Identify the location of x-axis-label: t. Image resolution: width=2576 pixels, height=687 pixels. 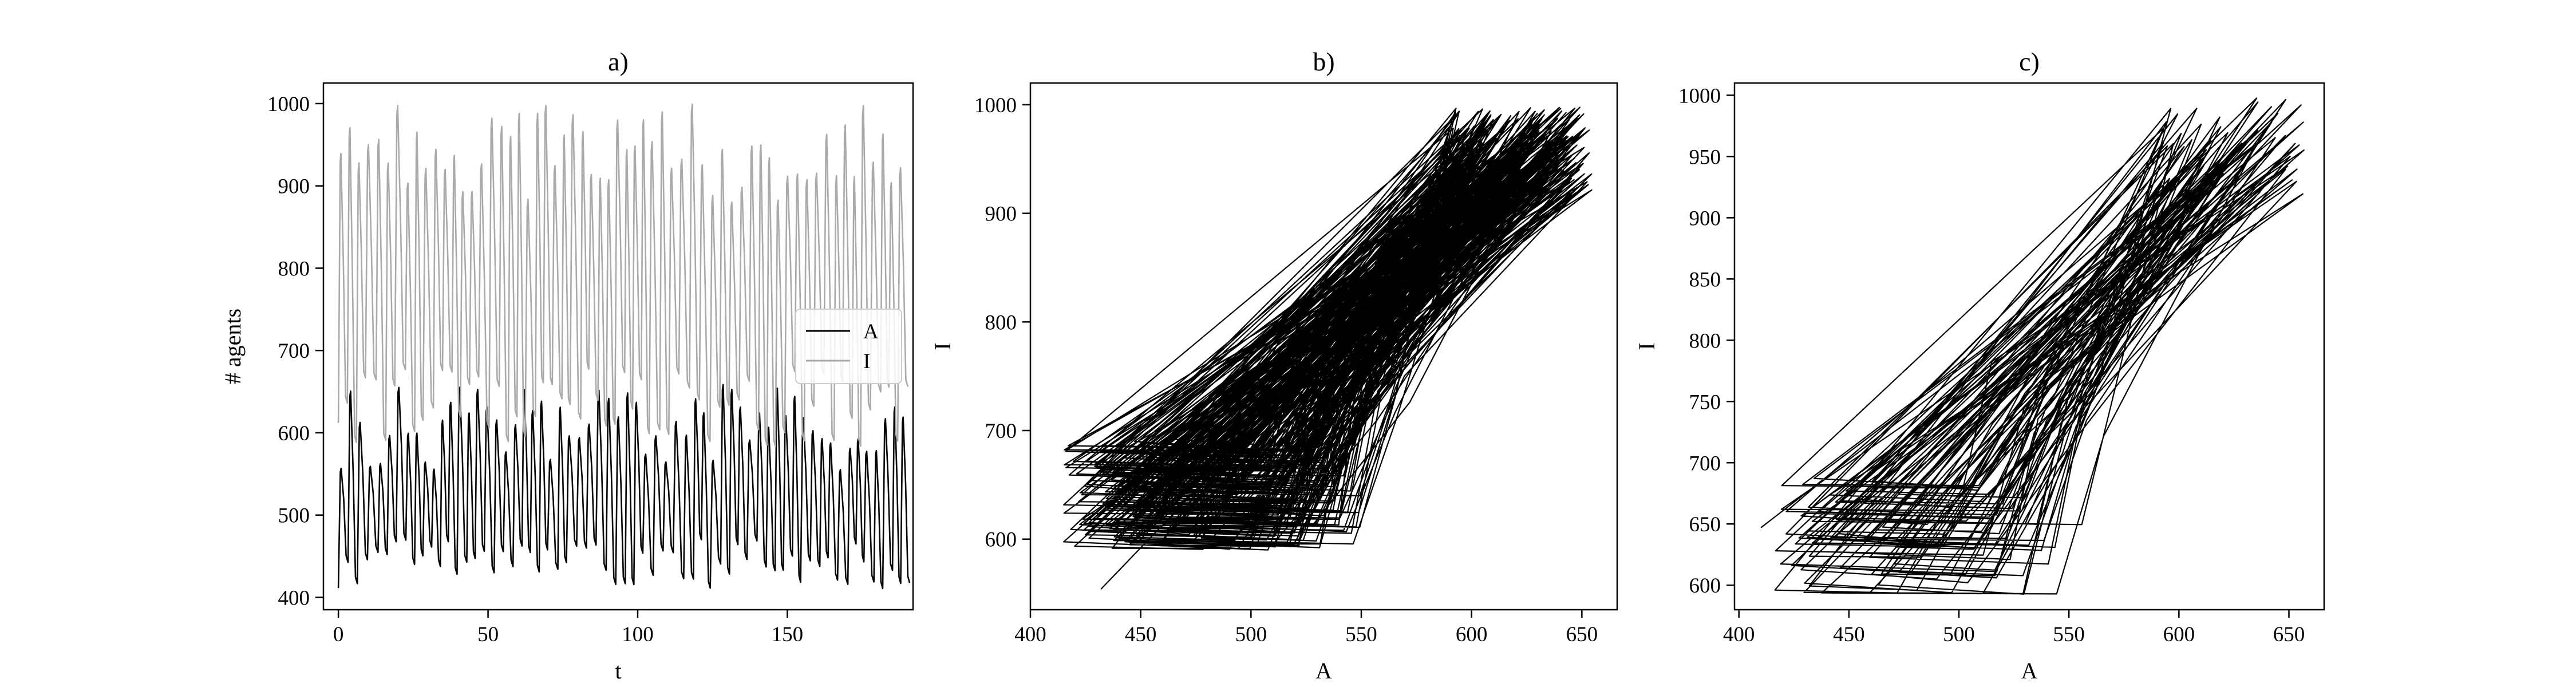
(618, 671).